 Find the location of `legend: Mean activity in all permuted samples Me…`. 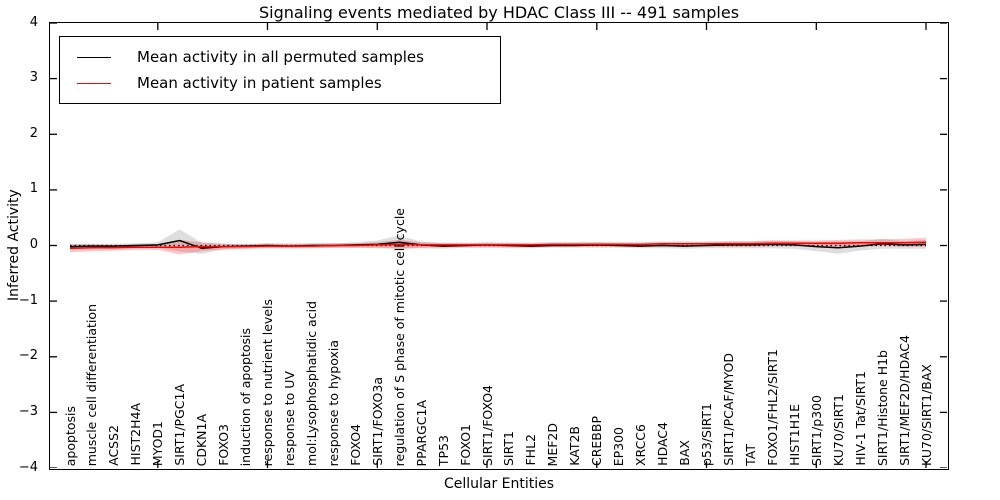

legend: Mean activity in all permuted samples Me… is located at coordinates (280, 70).